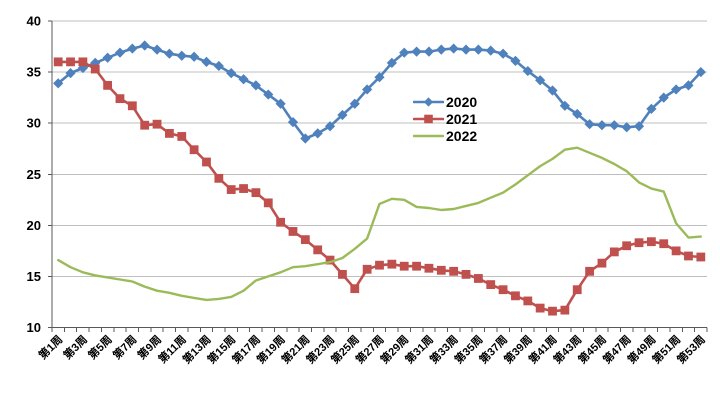 This screenshot has width=720, height=409. I want to click on y-tick-label: 30, so click(34, 123).